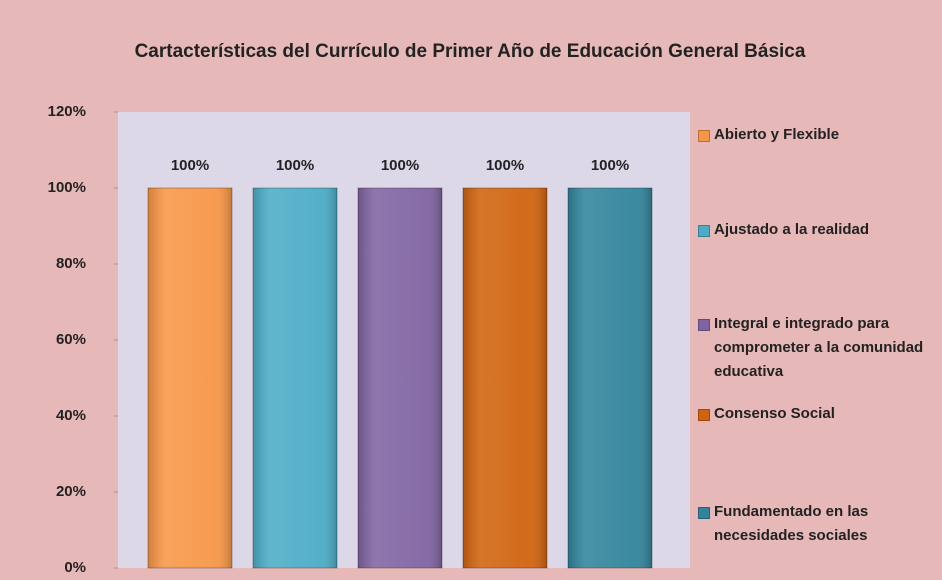 The image size is (942, 580). I want to click on y-tick-label: 120%, so click(67, 111).